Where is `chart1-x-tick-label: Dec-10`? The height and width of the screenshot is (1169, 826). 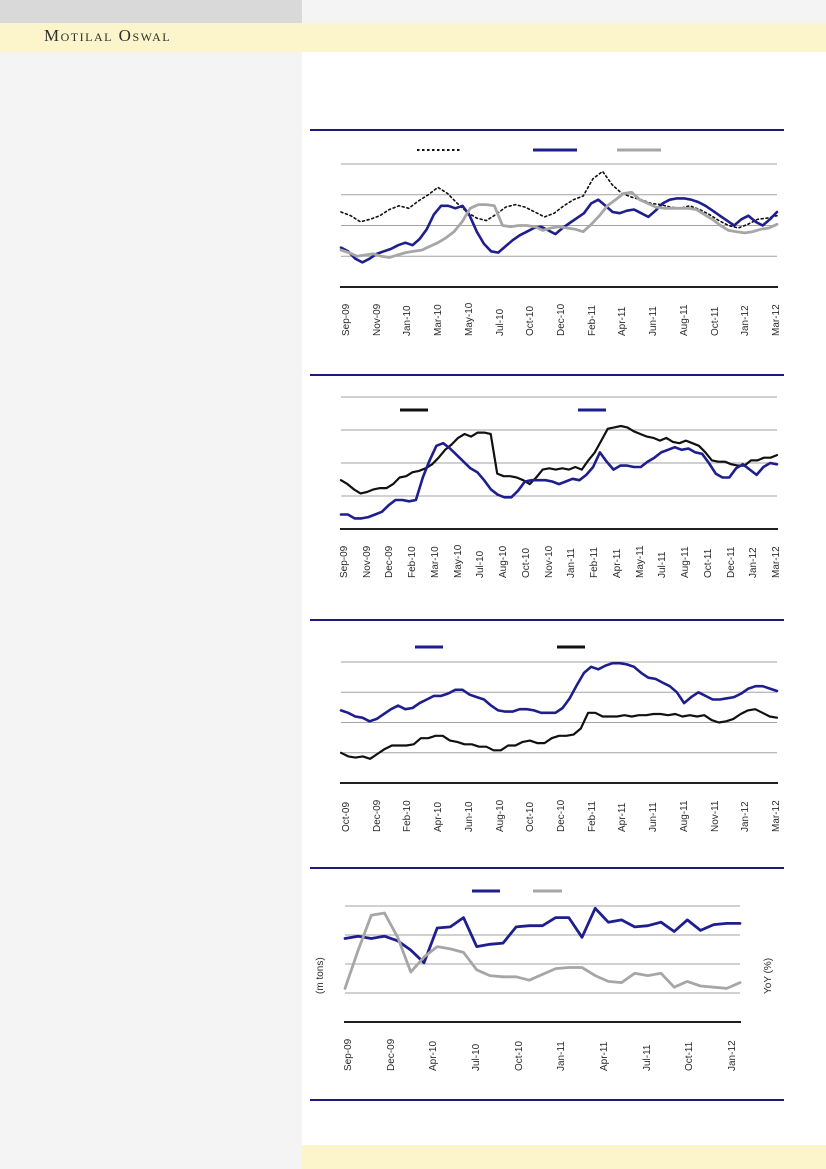 chart1-x-tick-label: Dec-10 is located at coordinates (561, 319).